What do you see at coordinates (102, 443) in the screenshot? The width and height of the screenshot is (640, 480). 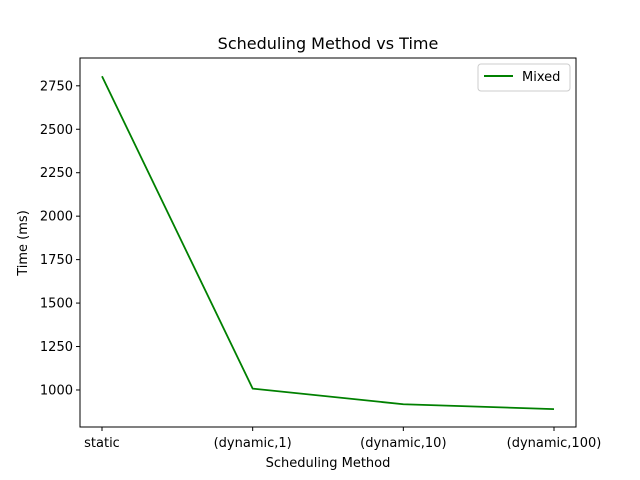 I see `x-tick-label: static` at bounding box center [102, 443].